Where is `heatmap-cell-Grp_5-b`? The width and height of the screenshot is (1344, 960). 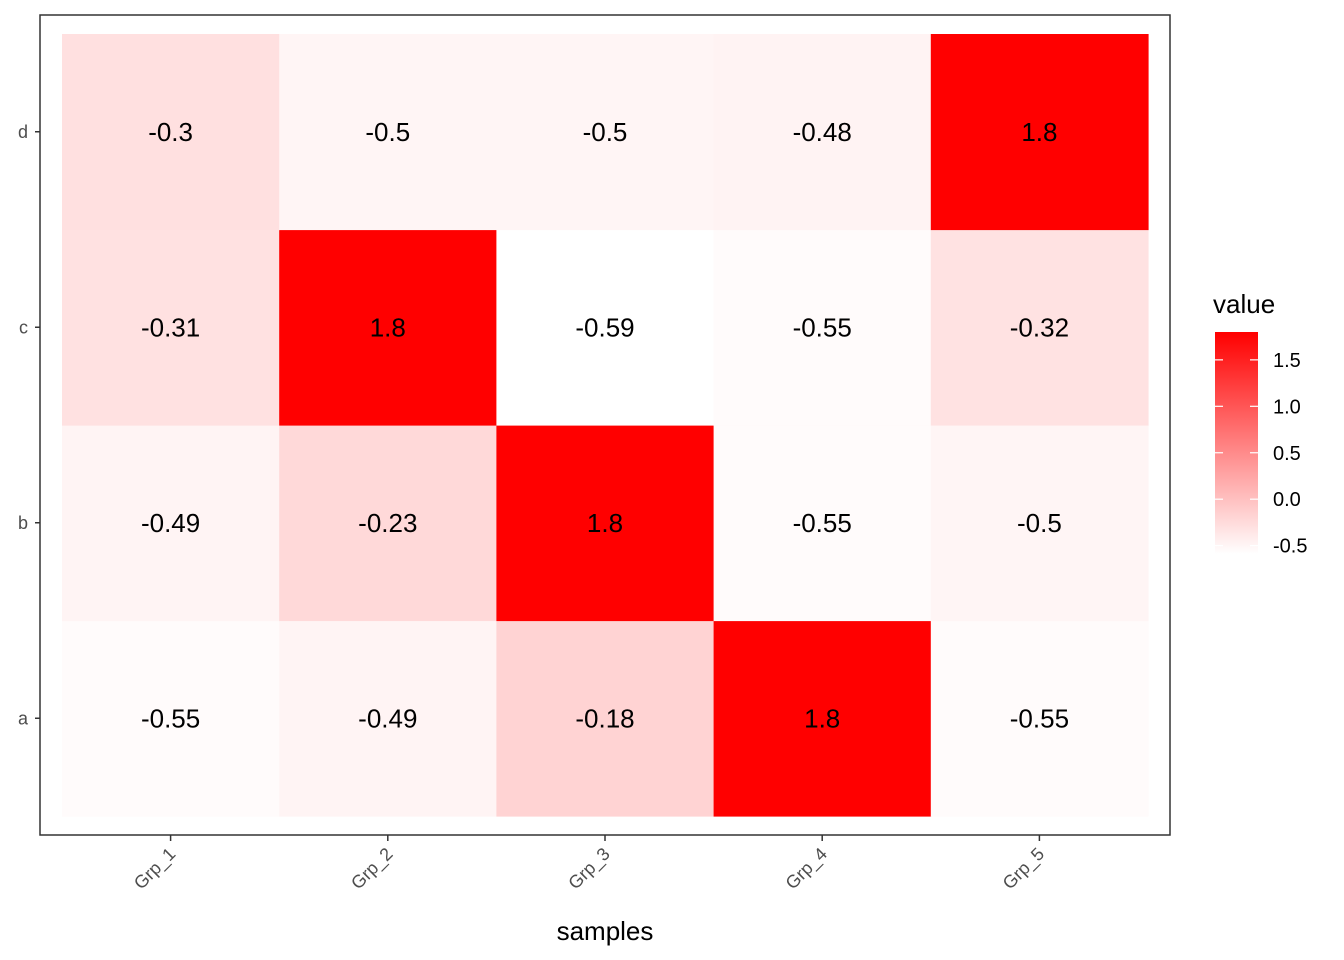 heatmap-cell-Grp_5-b is located at coordinates (1039, 523).